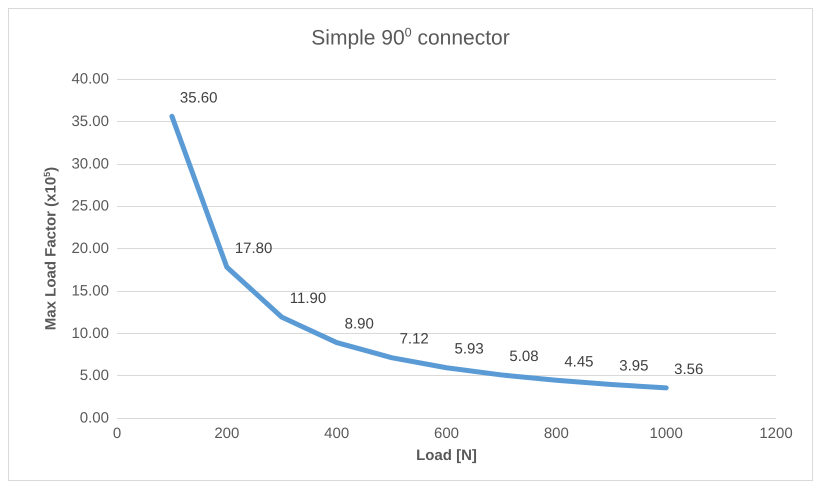 This screenshot has width=821, height=489. What do you see at coordinates (94, 418) in the screenshot?
I see `y-tick-label: 0.00` at bounding box center [94, 418].